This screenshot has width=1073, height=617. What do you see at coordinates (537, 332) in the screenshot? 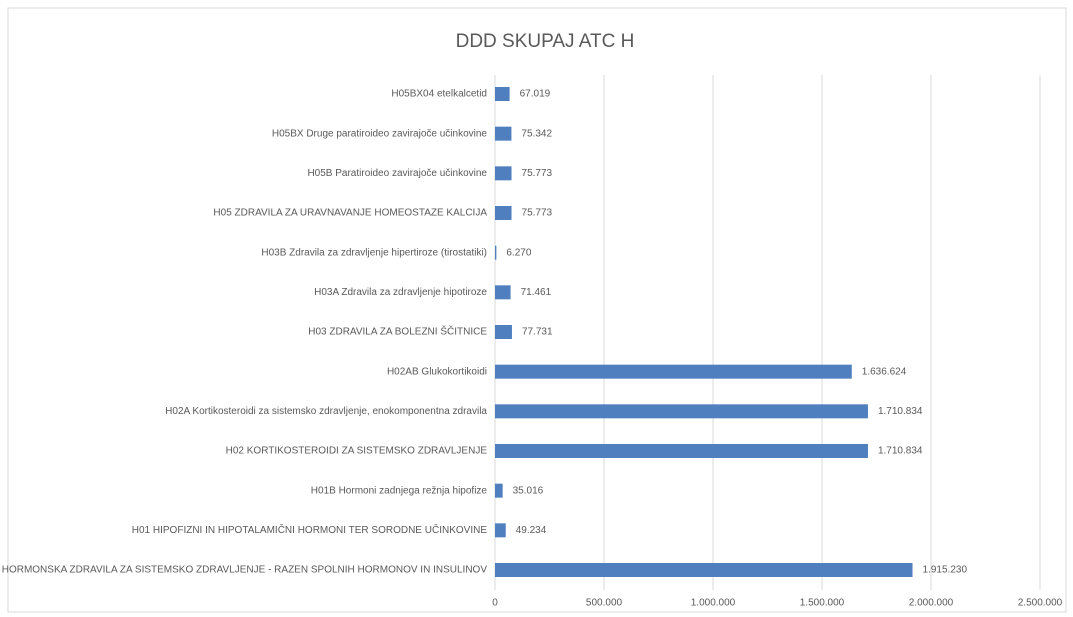
I see `data-label: 77.731` at bounding box center [537, 332].